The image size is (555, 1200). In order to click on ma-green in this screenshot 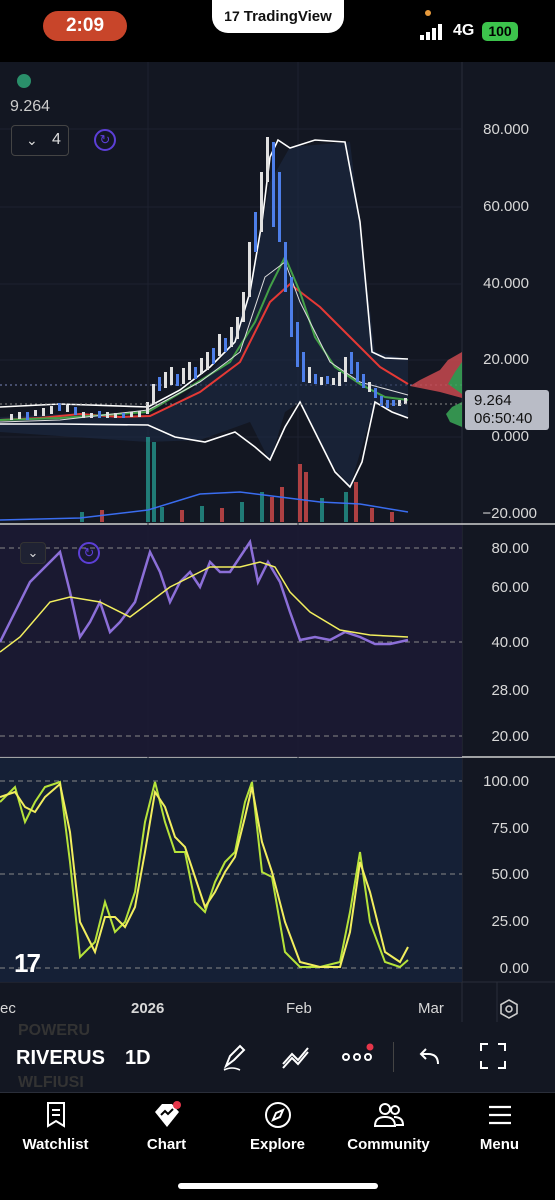, I will do `click(204, 337)`.